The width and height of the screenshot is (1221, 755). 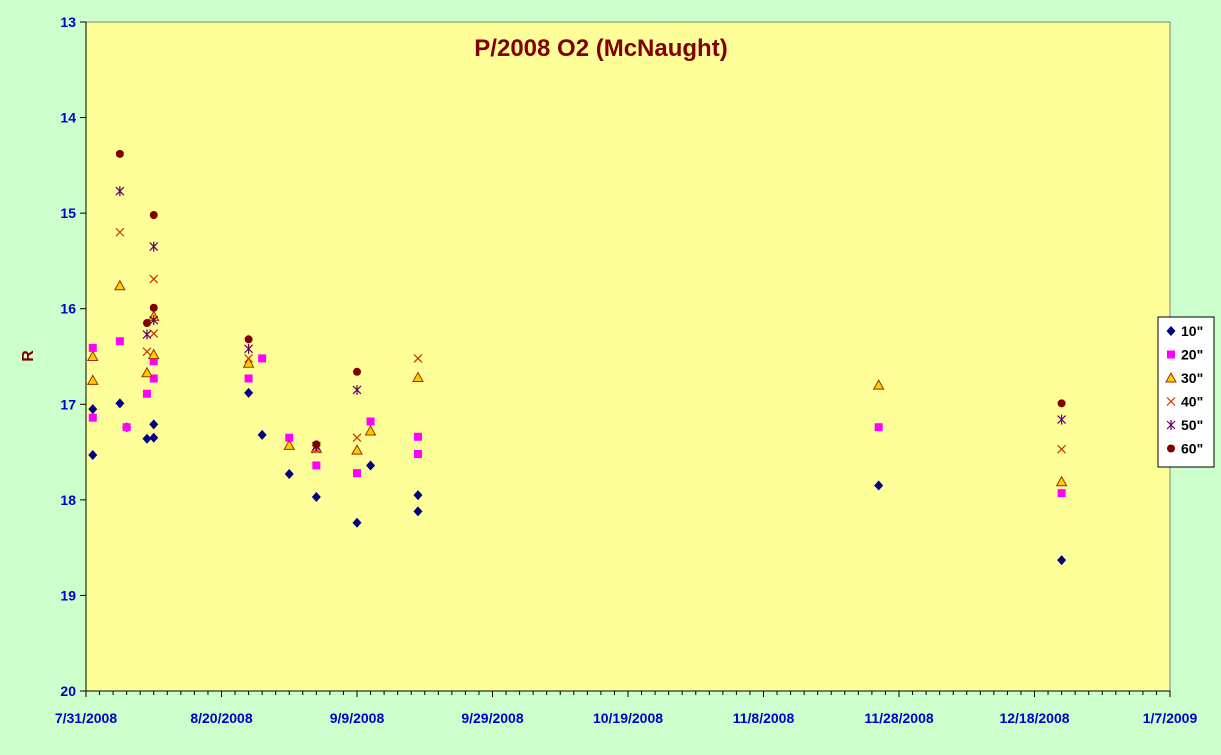 What do you see at coordinates (628, 718) in the screenshot?
I see `x-tick-label: 10/19/2008` at bounding box center [628, 718].